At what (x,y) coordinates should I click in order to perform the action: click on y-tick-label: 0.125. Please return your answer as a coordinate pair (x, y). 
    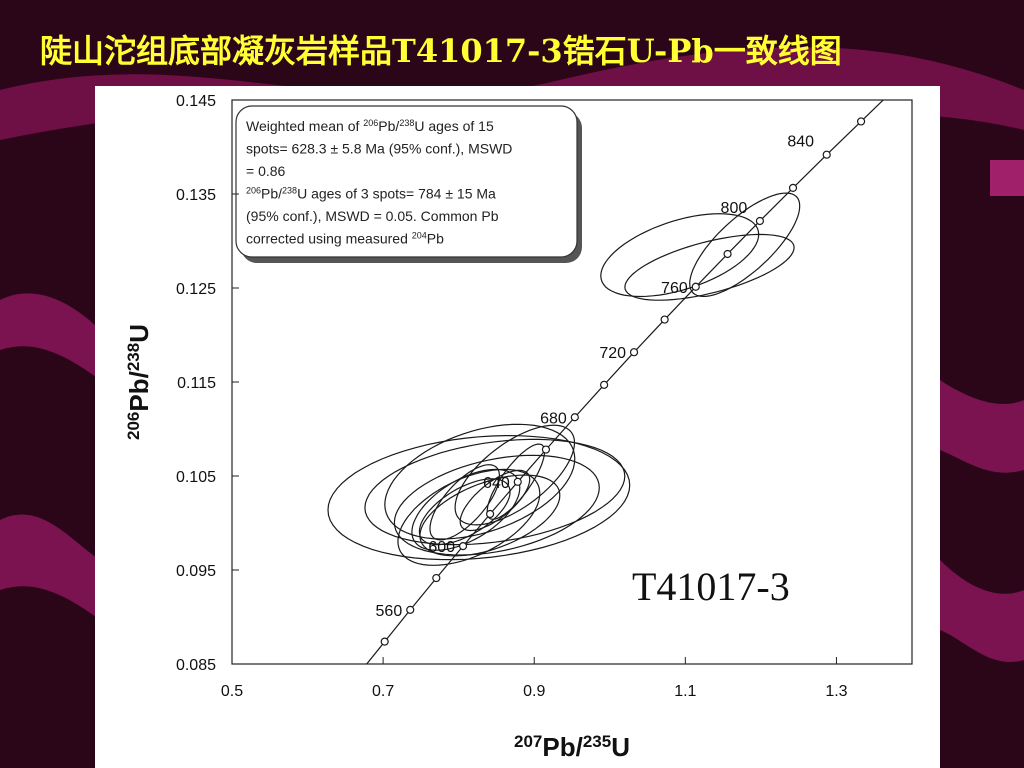
    Looking at the image, I should click on (196, 289).